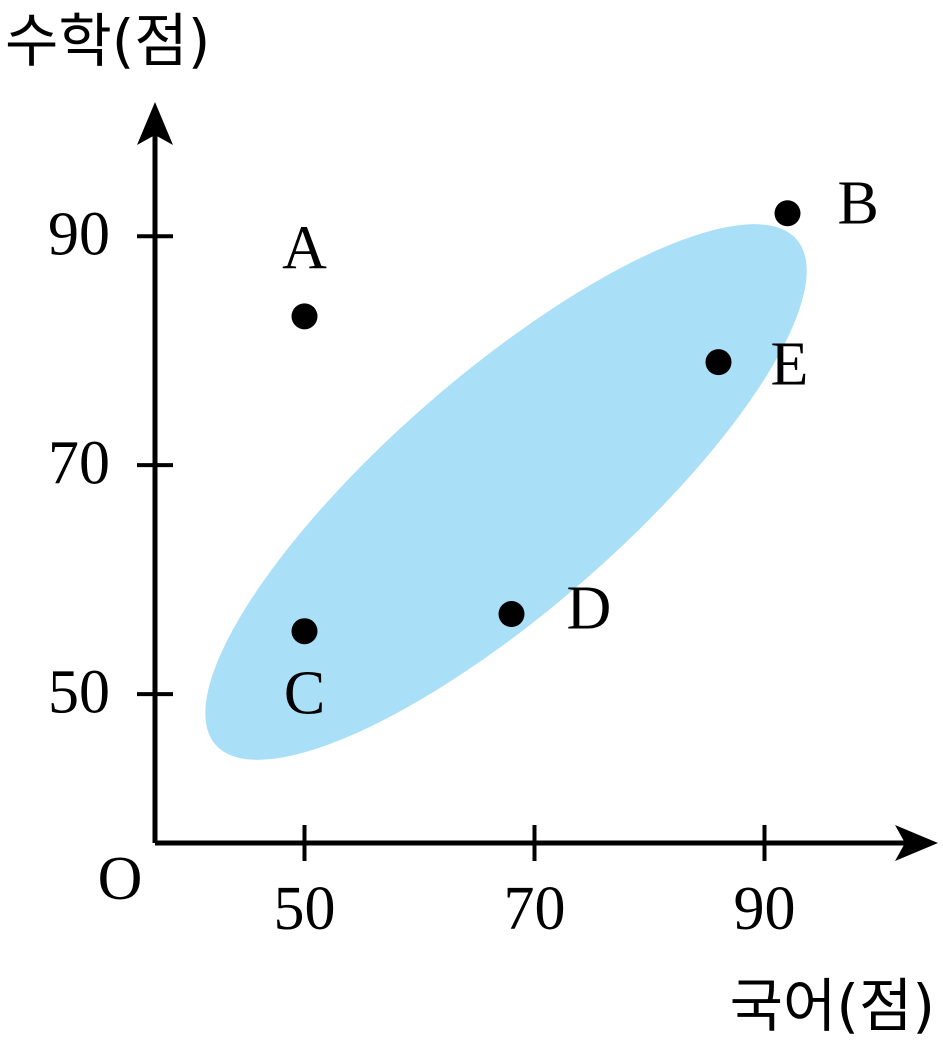  Describe the element at coordinates (107, 41) in the screenshot. I see `y-axis-label: 수학(점)` at that location.